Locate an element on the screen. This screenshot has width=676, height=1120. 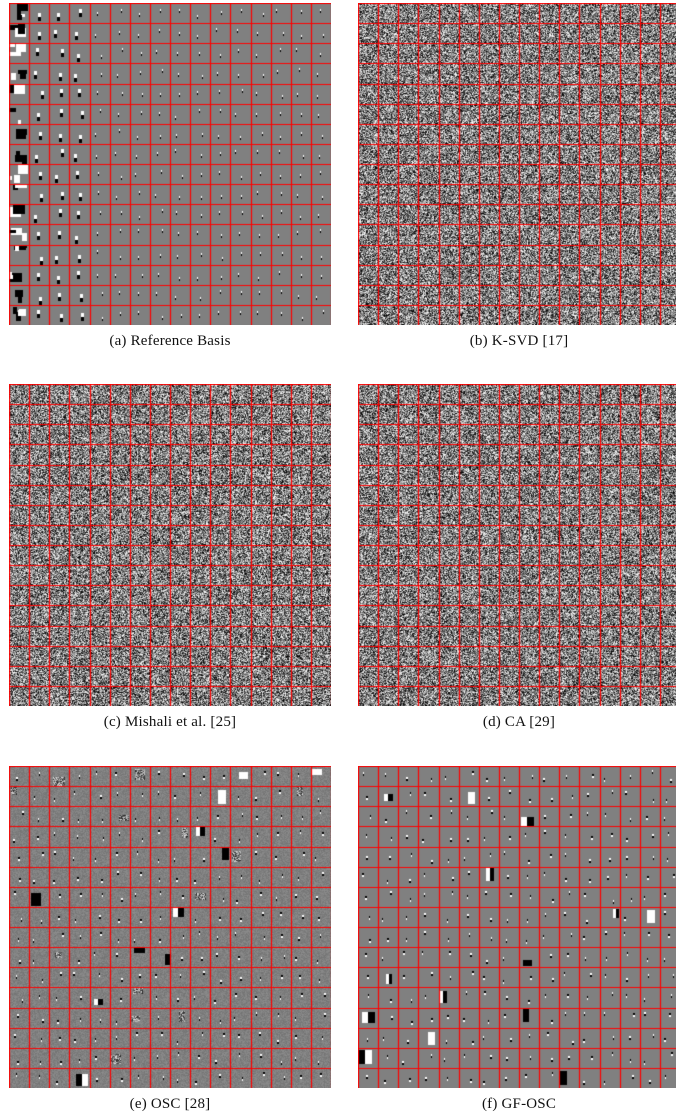
panel-mishali: (c) Mishali et al. [25] is located at coordinates (170, 557).